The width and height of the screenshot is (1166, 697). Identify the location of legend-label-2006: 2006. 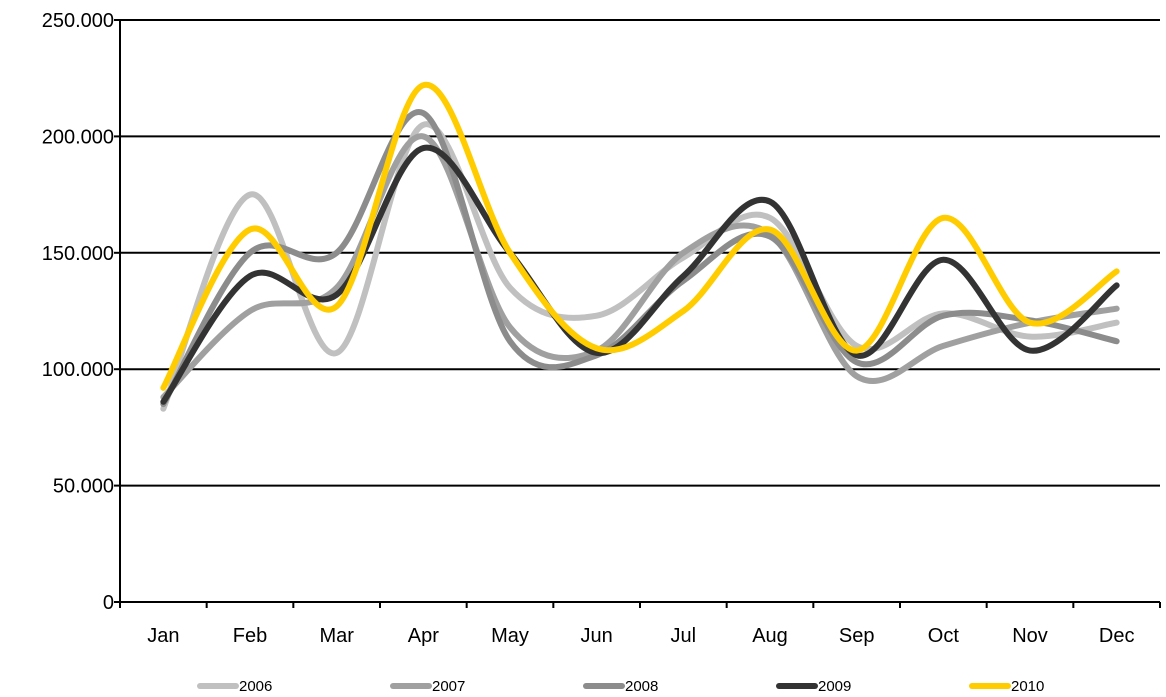
(255, 686).